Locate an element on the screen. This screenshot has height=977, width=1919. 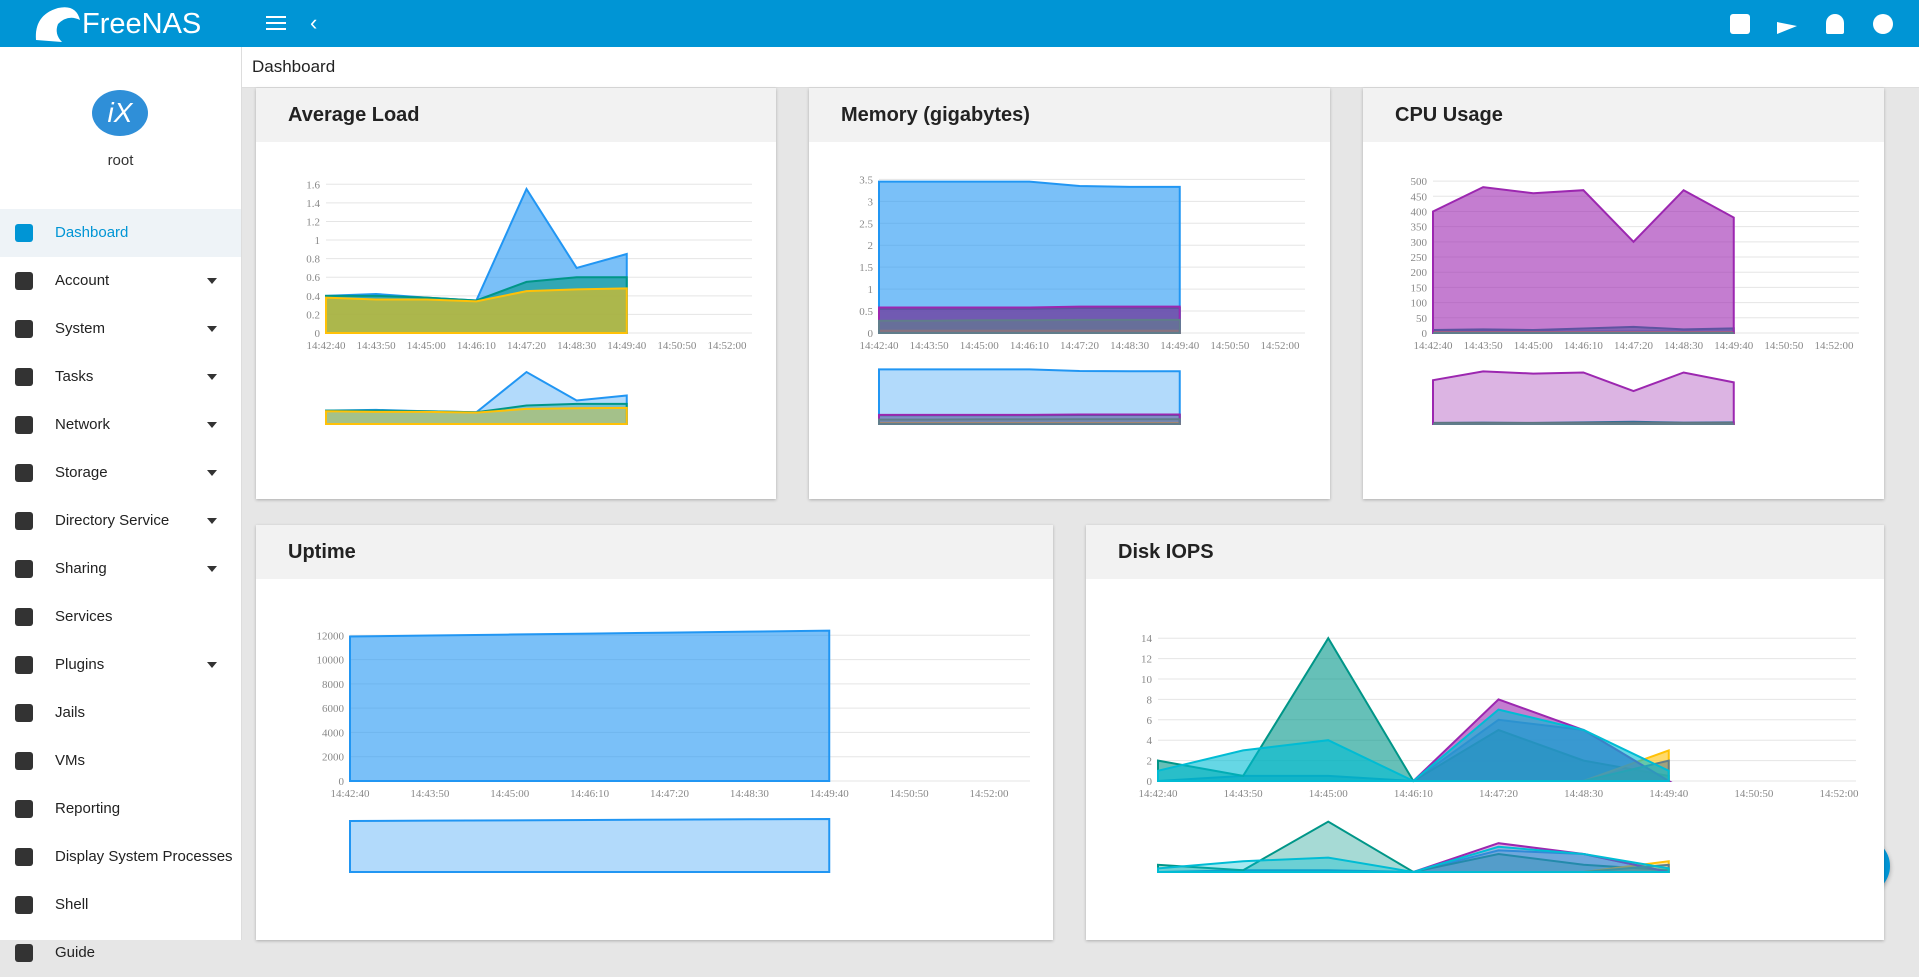
nav-item: Directory Service is located at coordinates (120, 521).